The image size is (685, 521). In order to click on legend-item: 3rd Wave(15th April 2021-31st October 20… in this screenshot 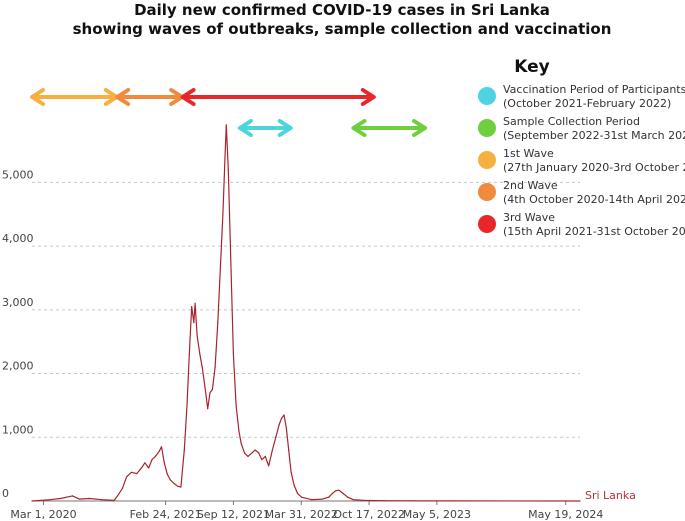, I will do `click(581, 224)`.